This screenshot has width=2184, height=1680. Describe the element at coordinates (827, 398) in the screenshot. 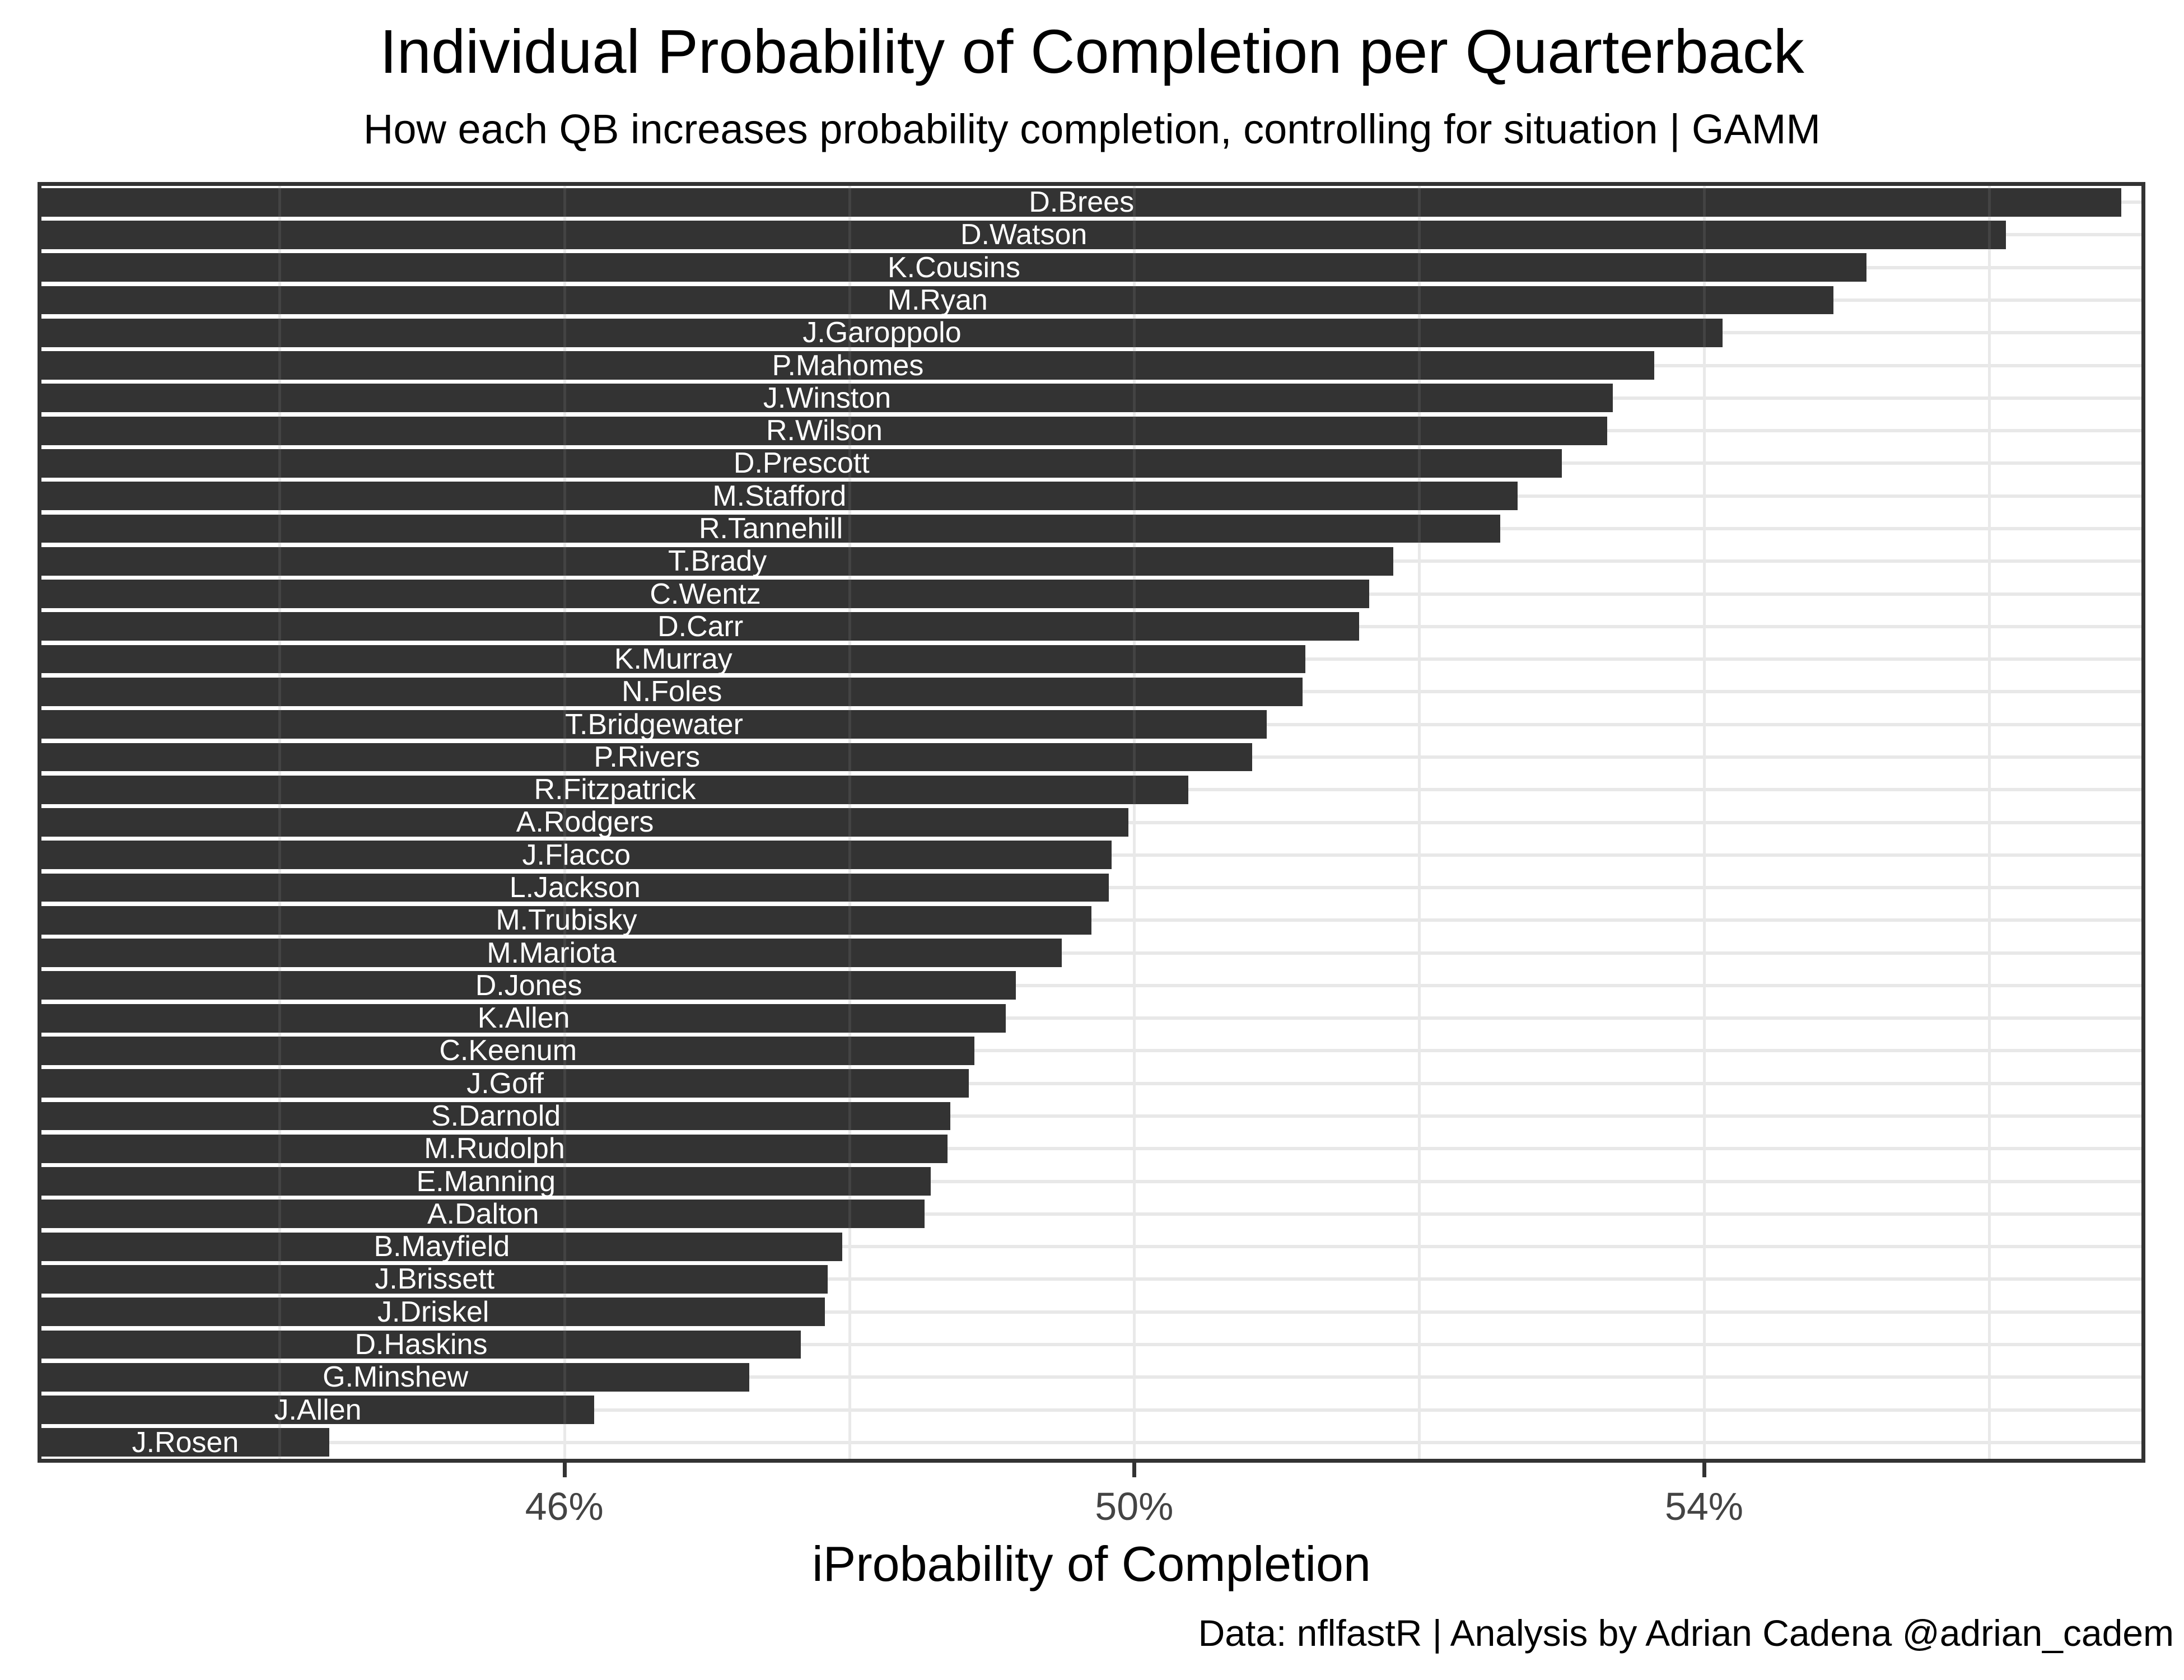

I see `bar-j-winston: J.Winston` at that location.